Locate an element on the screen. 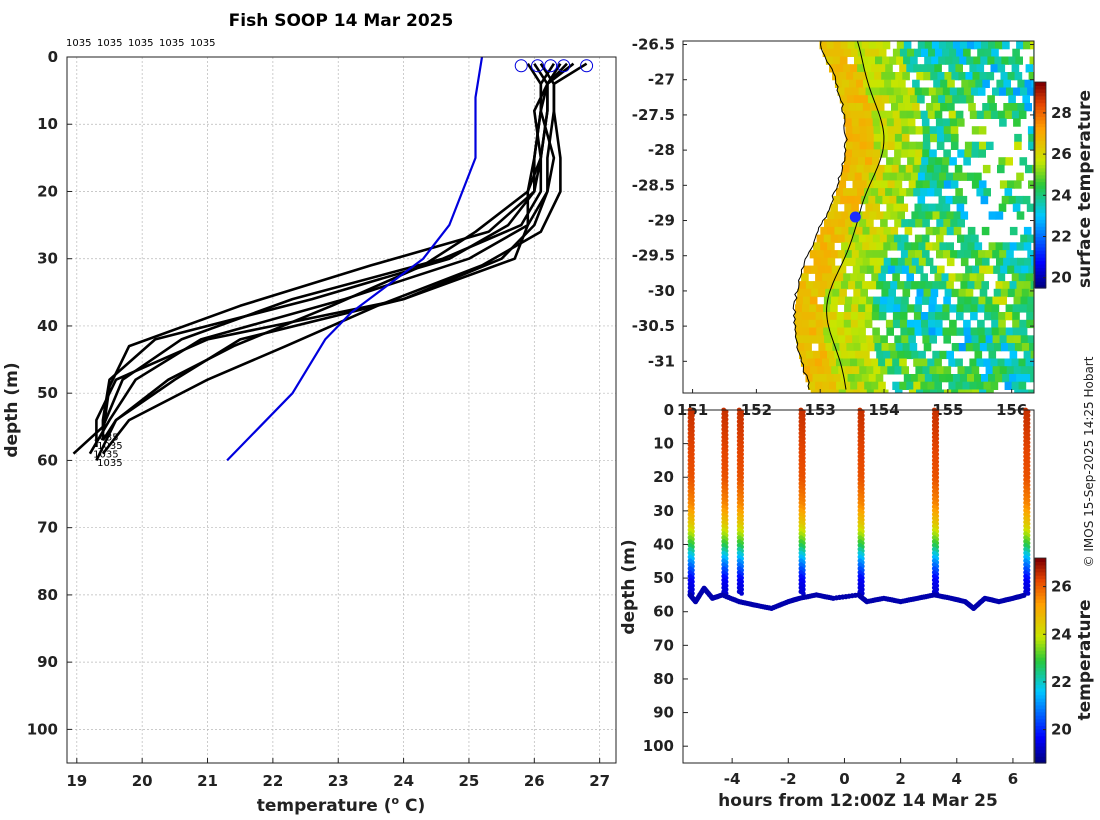 This screenshot has height=820, width=1100. y-tick-label: 90 is located at coordinates (47, 662).